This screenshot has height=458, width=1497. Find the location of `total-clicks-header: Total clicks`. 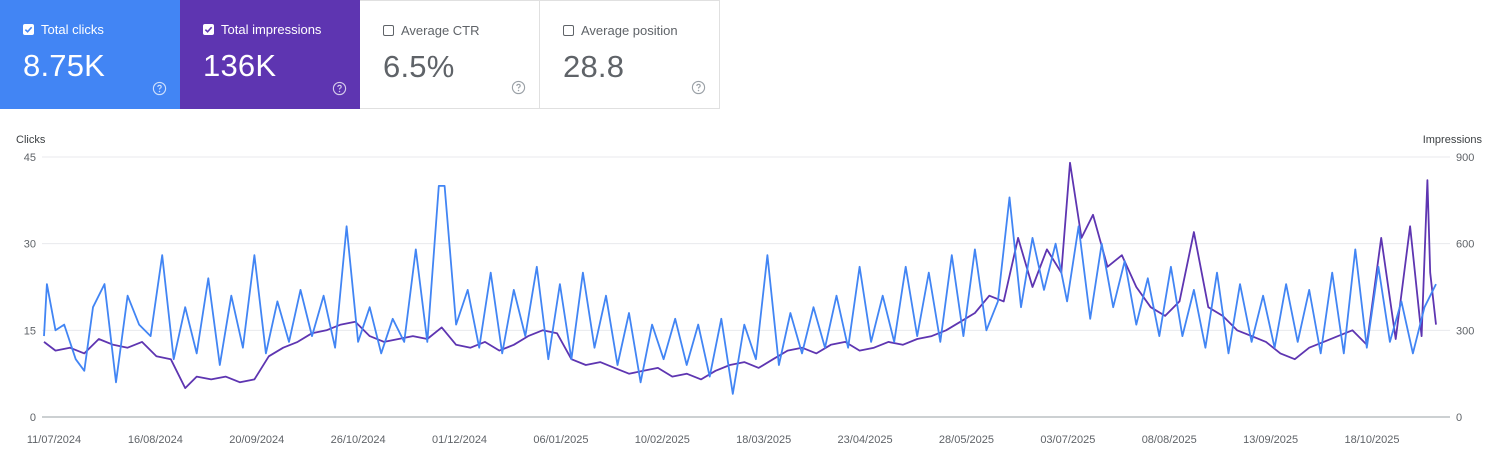

total-clicks-header: Total clicks is located at coordinates (63, 29).